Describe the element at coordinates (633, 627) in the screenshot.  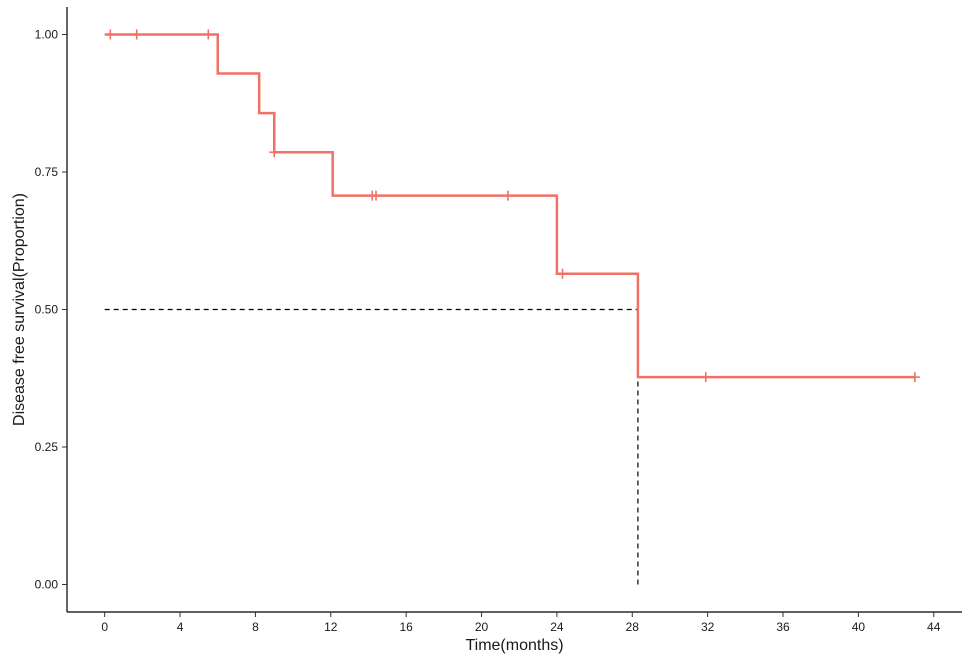
I see `x-tick-label-28: 28` at that location.